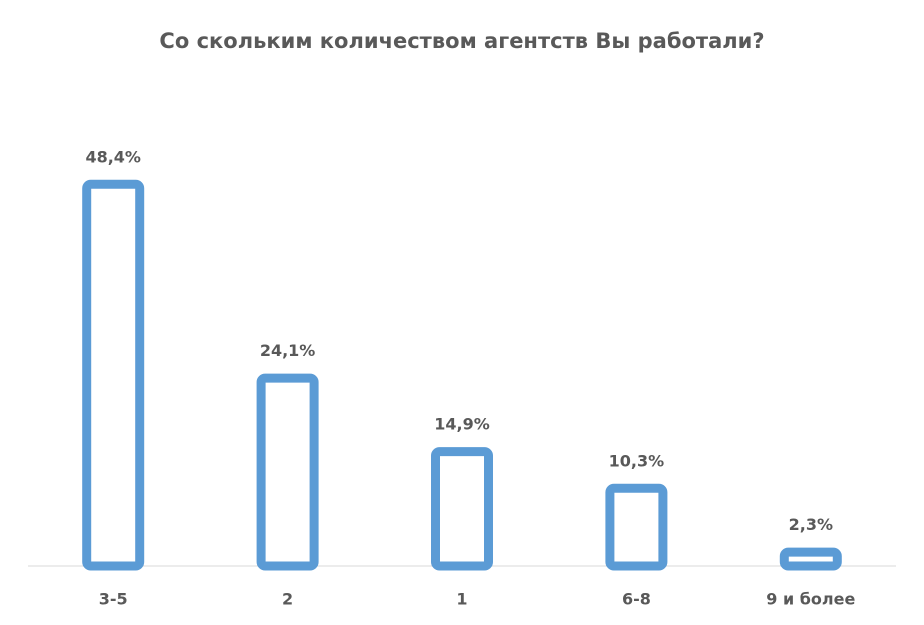 The height and width of the screenshot is (625, 924). Describe the element at coordinates (287, 599) in the screenshot. I see `x-tick-label: 2` at that location.